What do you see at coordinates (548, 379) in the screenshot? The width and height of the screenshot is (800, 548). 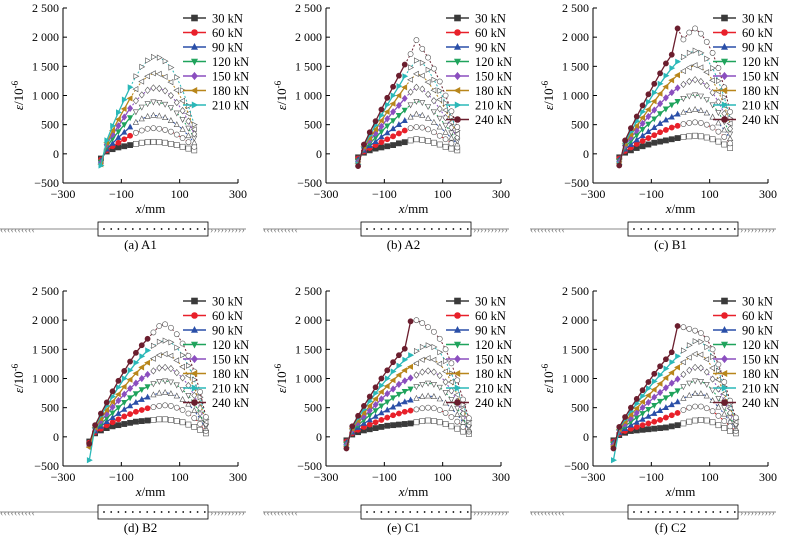 I see `y-axis-unit: /10` at bounding box center [548, 379].